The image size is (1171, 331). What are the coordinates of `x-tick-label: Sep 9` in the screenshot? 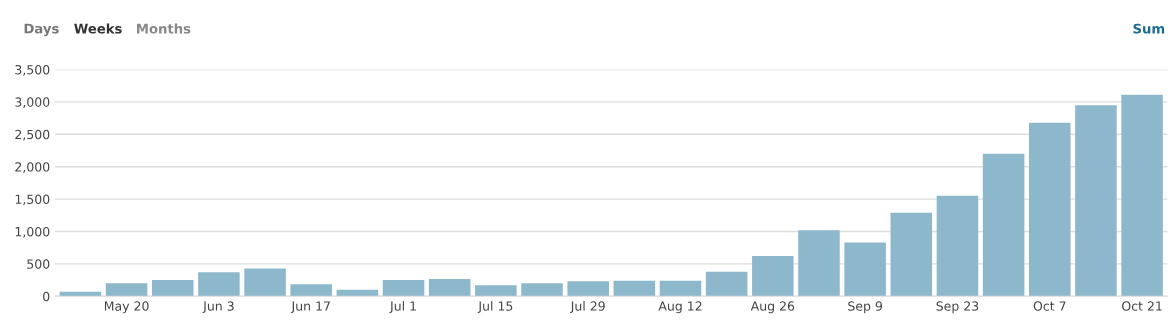 It's located at (865, 307).